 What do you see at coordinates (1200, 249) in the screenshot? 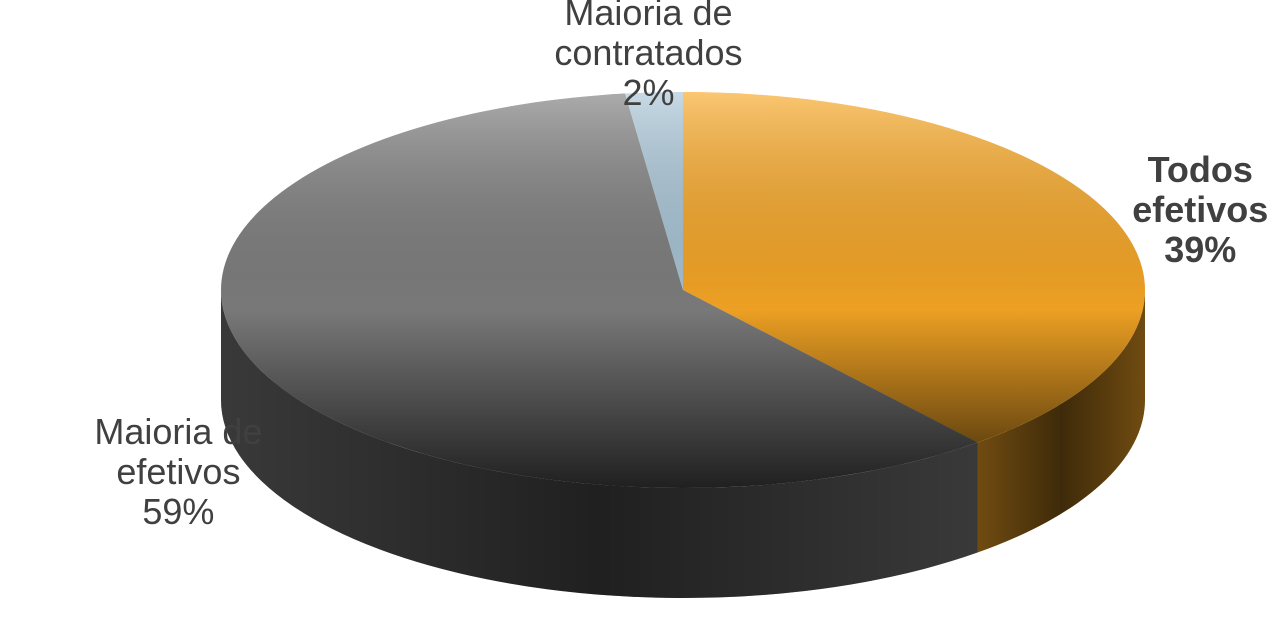
I see `value-label: 39%` at bounding box center [1200, 249].